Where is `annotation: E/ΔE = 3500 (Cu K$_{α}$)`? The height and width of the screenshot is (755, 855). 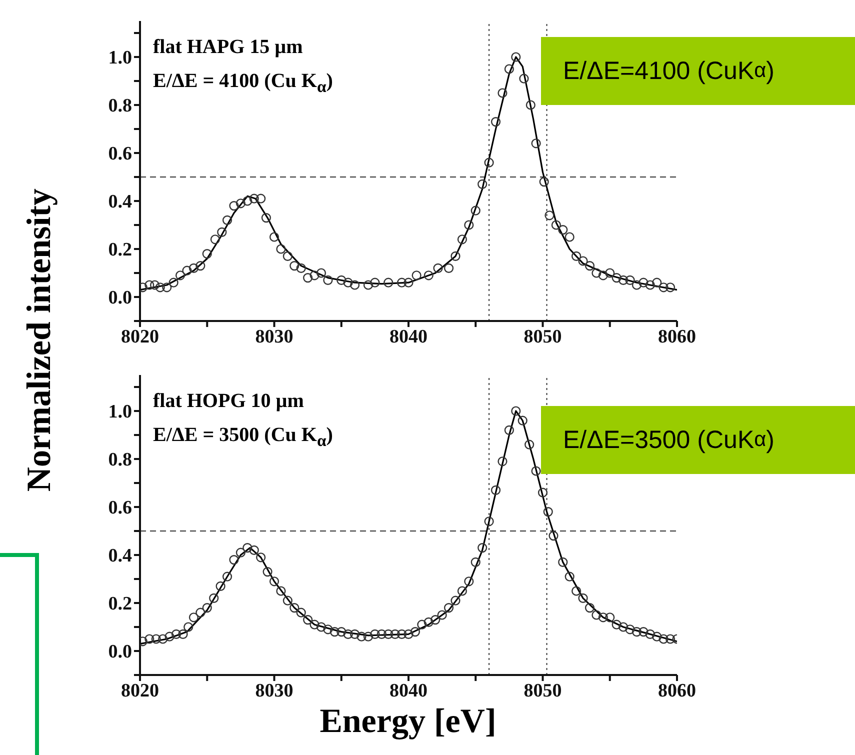
annotation: E/ΔE = 3500 (Cu K$_{α}$) is located at coordinates (243, 437).